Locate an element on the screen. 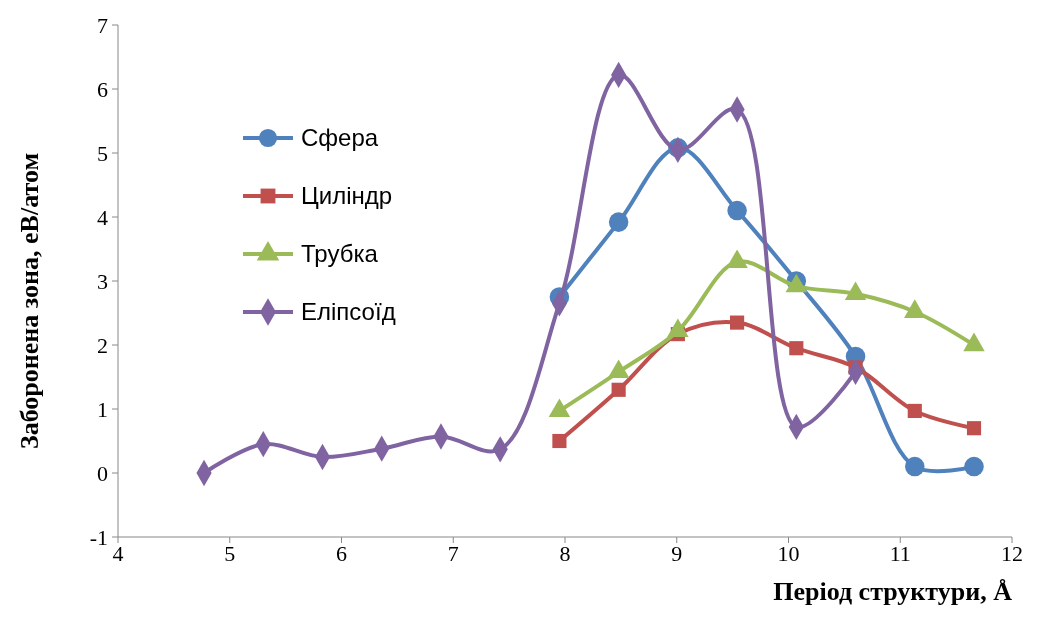 The image size is (1050, 620). legend-label: Еліпсоїд is located at coordinates (348, 312).